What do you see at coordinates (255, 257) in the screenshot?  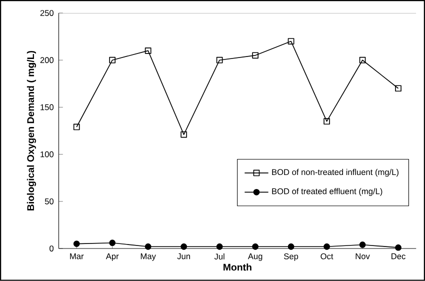 I see `x-tick-label: Aug` at bounding box center [255, 257].